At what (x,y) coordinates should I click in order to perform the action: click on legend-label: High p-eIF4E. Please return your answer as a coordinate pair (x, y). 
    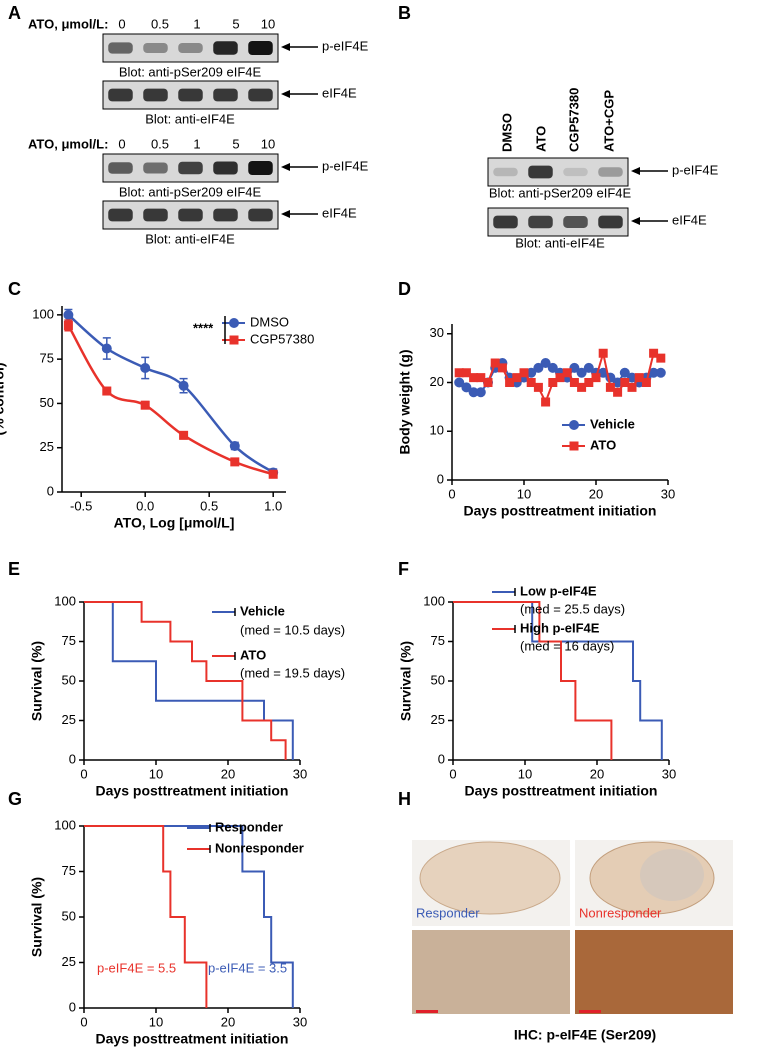
    Looking at the image, I should click on (560, 627).